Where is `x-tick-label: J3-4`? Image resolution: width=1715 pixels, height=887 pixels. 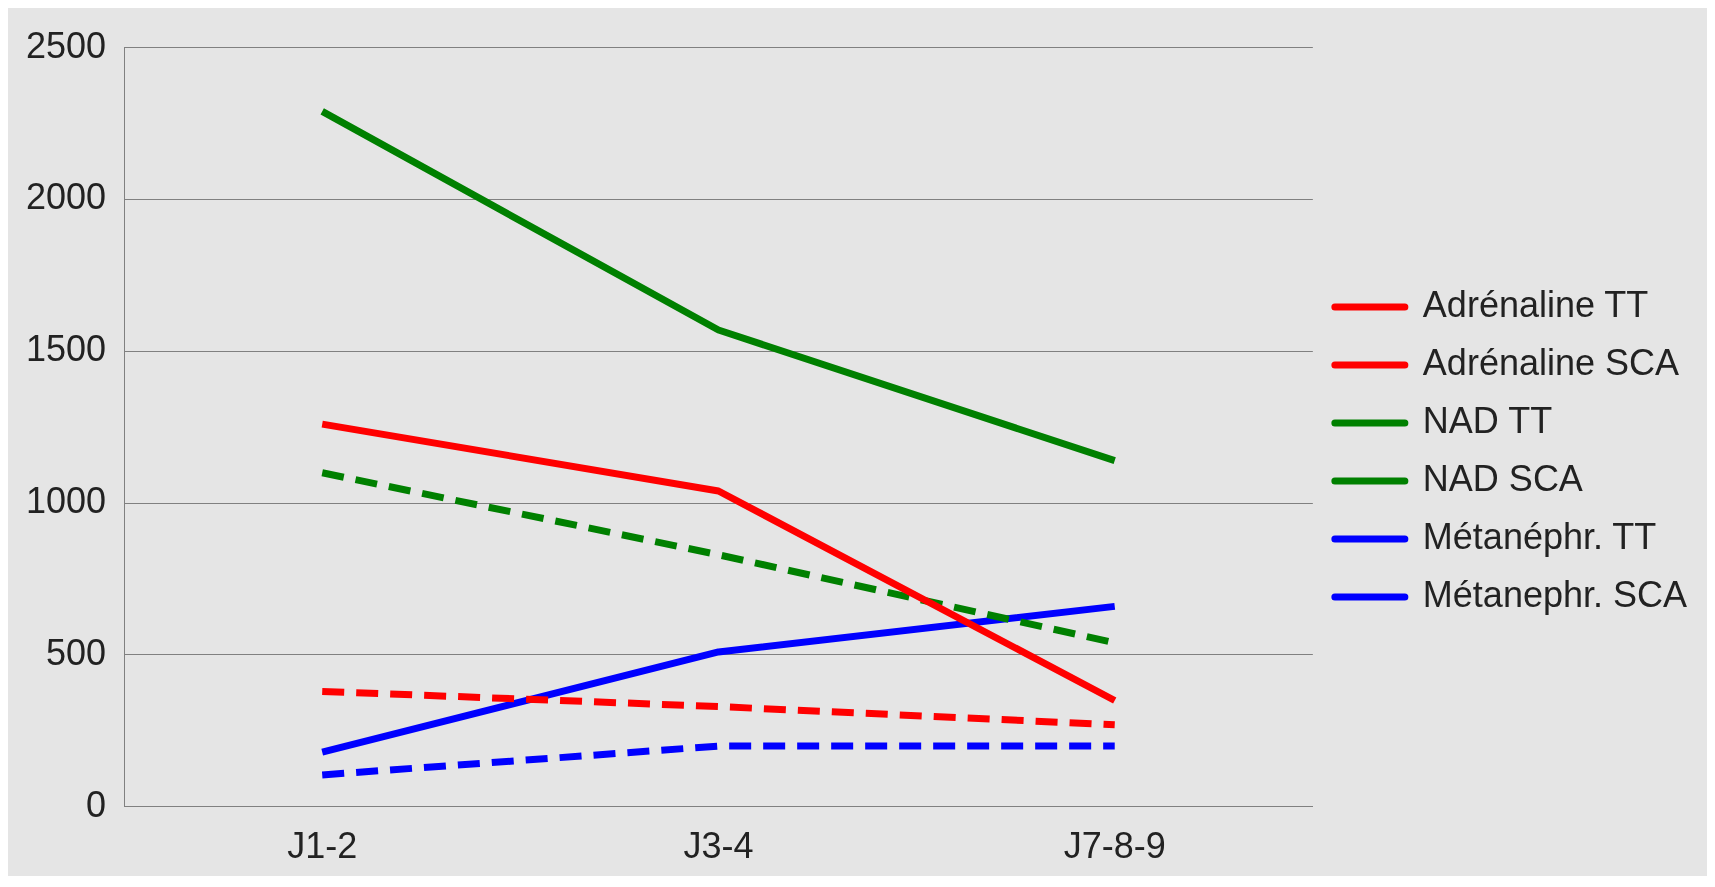
x-tick-label: J3-4 is located at coordinates (718, 846).